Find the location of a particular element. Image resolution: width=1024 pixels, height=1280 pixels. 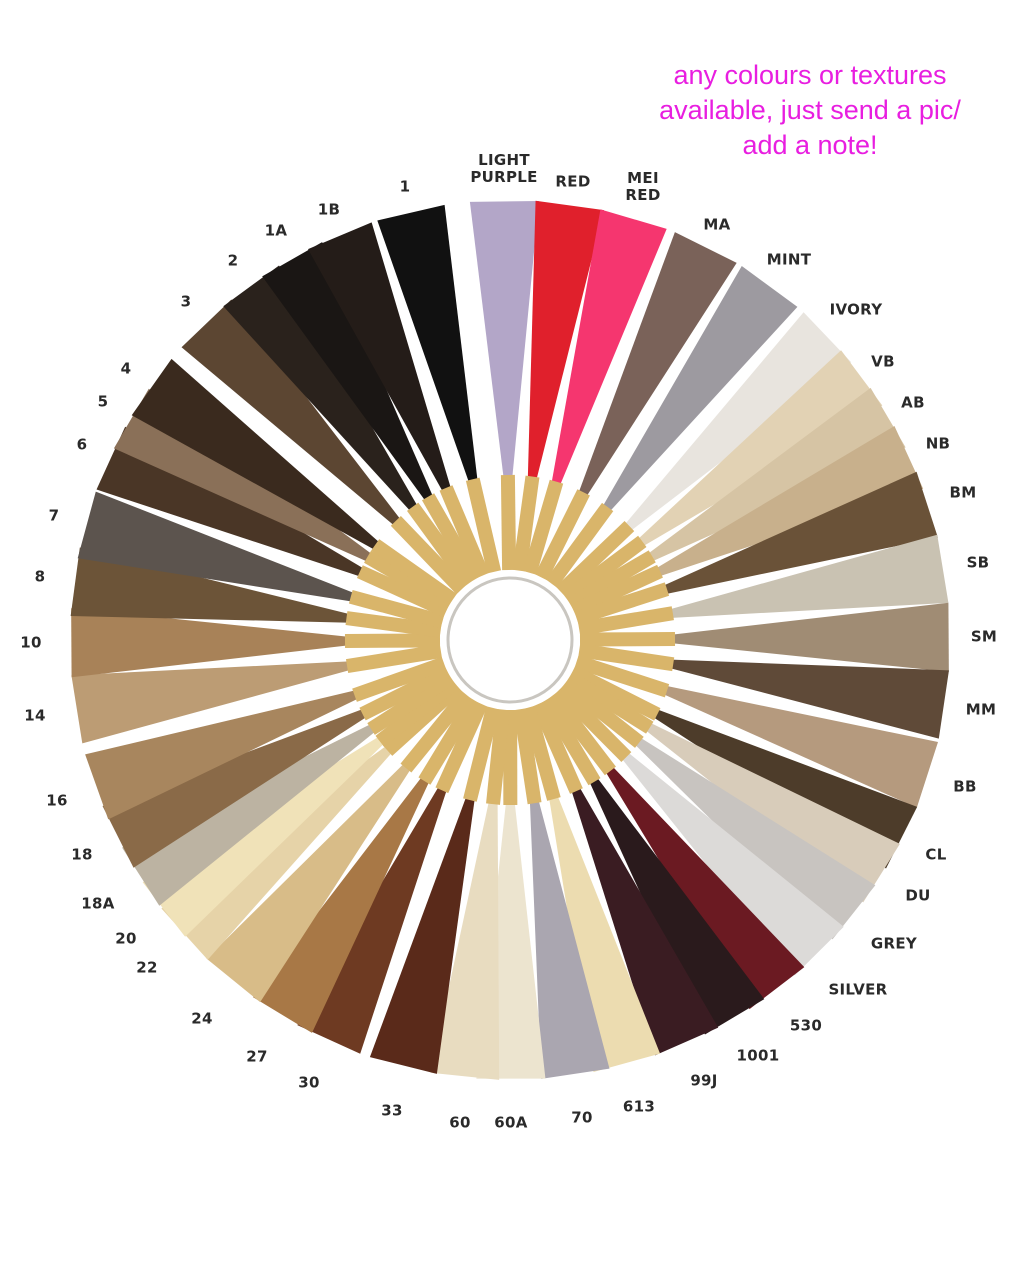

shade-label: 2 is located at coordinates (233, 260).